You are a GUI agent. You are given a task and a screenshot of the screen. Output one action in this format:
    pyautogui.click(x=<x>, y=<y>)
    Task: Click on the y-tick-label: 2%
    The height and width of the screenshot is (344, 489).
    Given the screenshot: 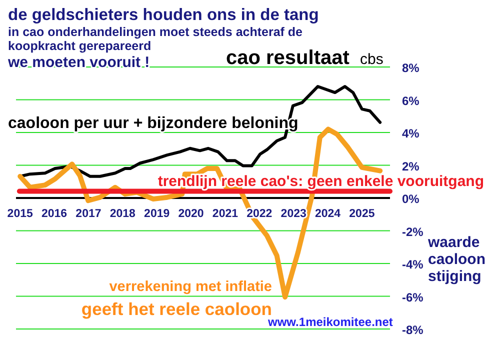 What is the action you would take?
    pyautogui.click(x=411, y=166)
    